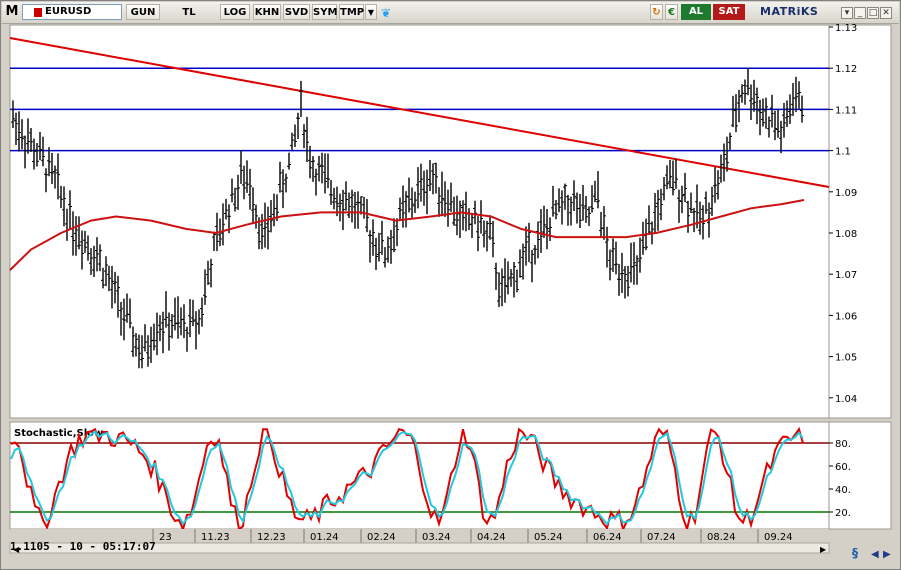  What do you see at coordinates (12, 11) in the screenshot?
I see `app-logo: M` at bounding box center [12, 11].